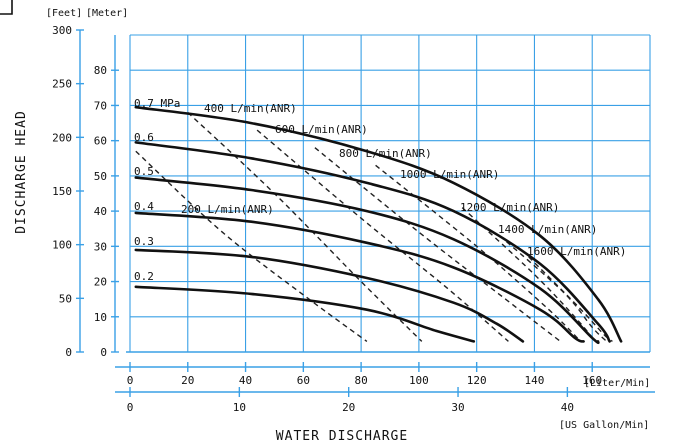 This screenshot has height=445, width=675. Describe the element at coordinates (6, 7) in the screenshot. I see `corner-mark` at that location.